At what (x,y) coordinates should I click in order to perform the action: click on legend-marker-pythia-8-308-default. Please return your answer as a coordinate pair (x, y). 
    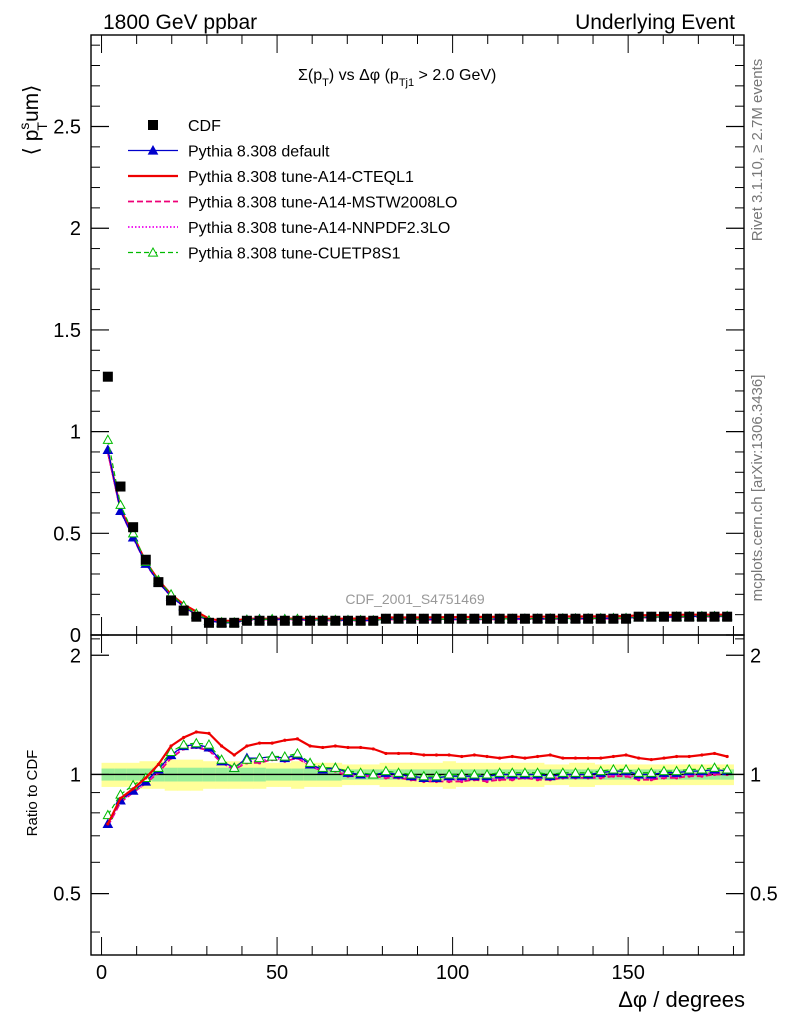
    Looking at the image, I should click on (153, 149).